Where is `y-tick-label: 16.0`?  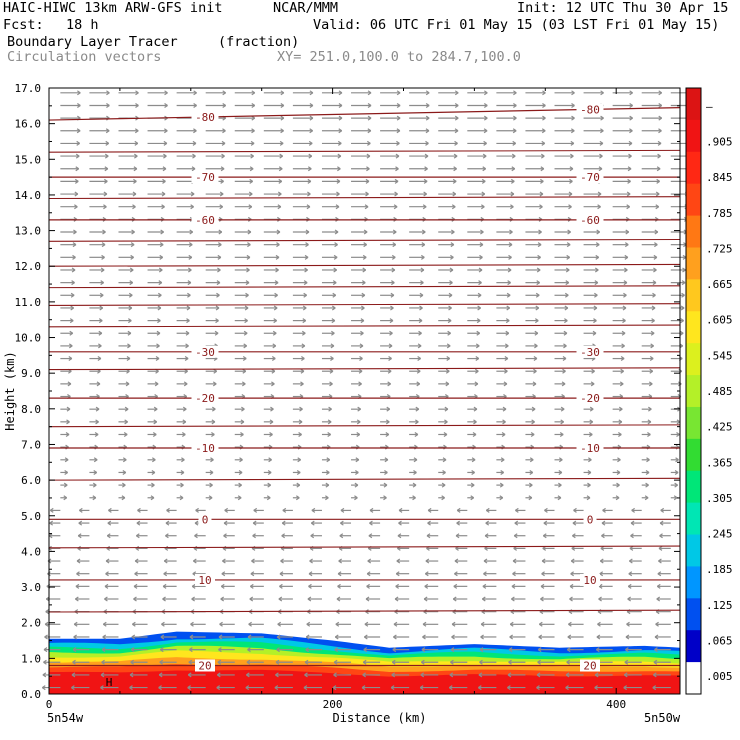 y-tick-label: 16.0 is located at coordinates (28, 124).